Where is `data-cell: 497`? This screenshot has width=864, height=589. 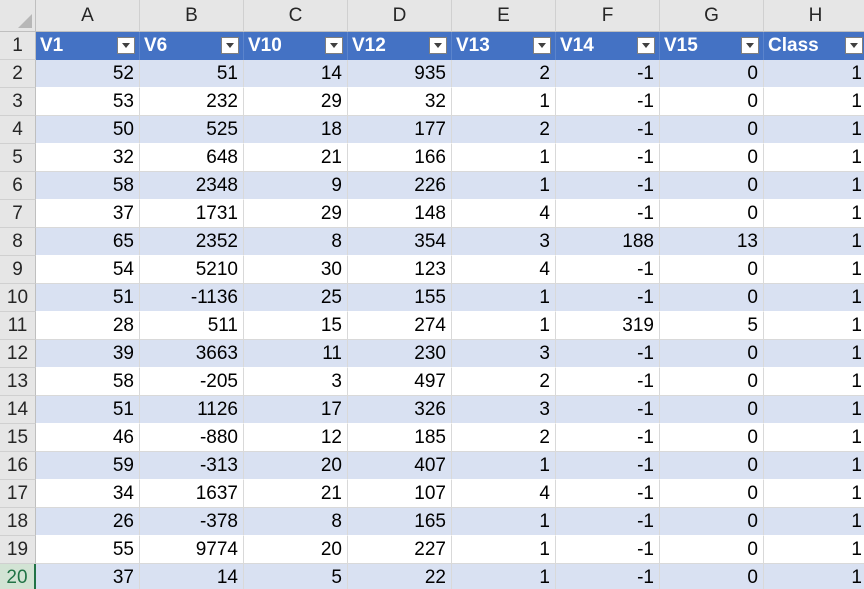 data-cell: 497 is located at coordinates (400, 382).